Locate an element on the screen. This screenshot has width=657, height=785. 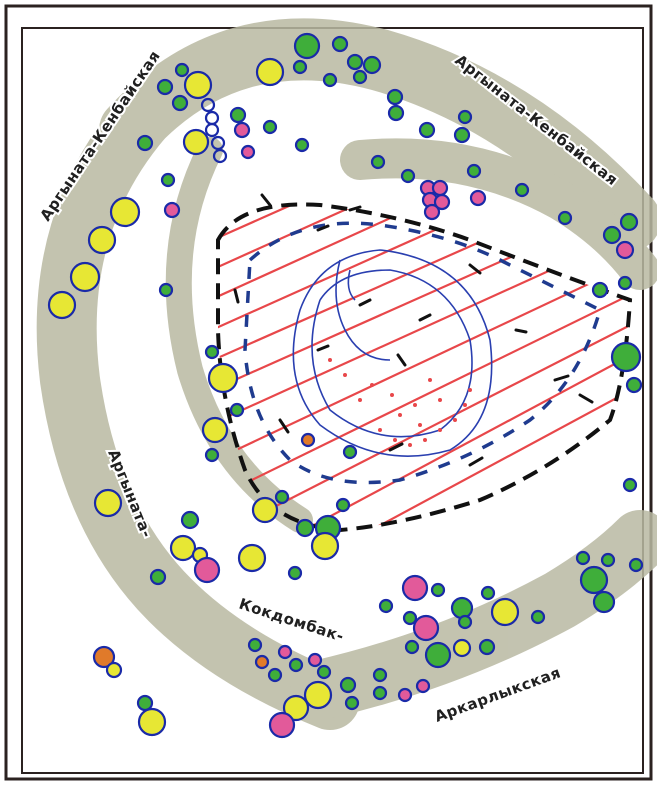
central-structure is located at coordinates (392, 353).